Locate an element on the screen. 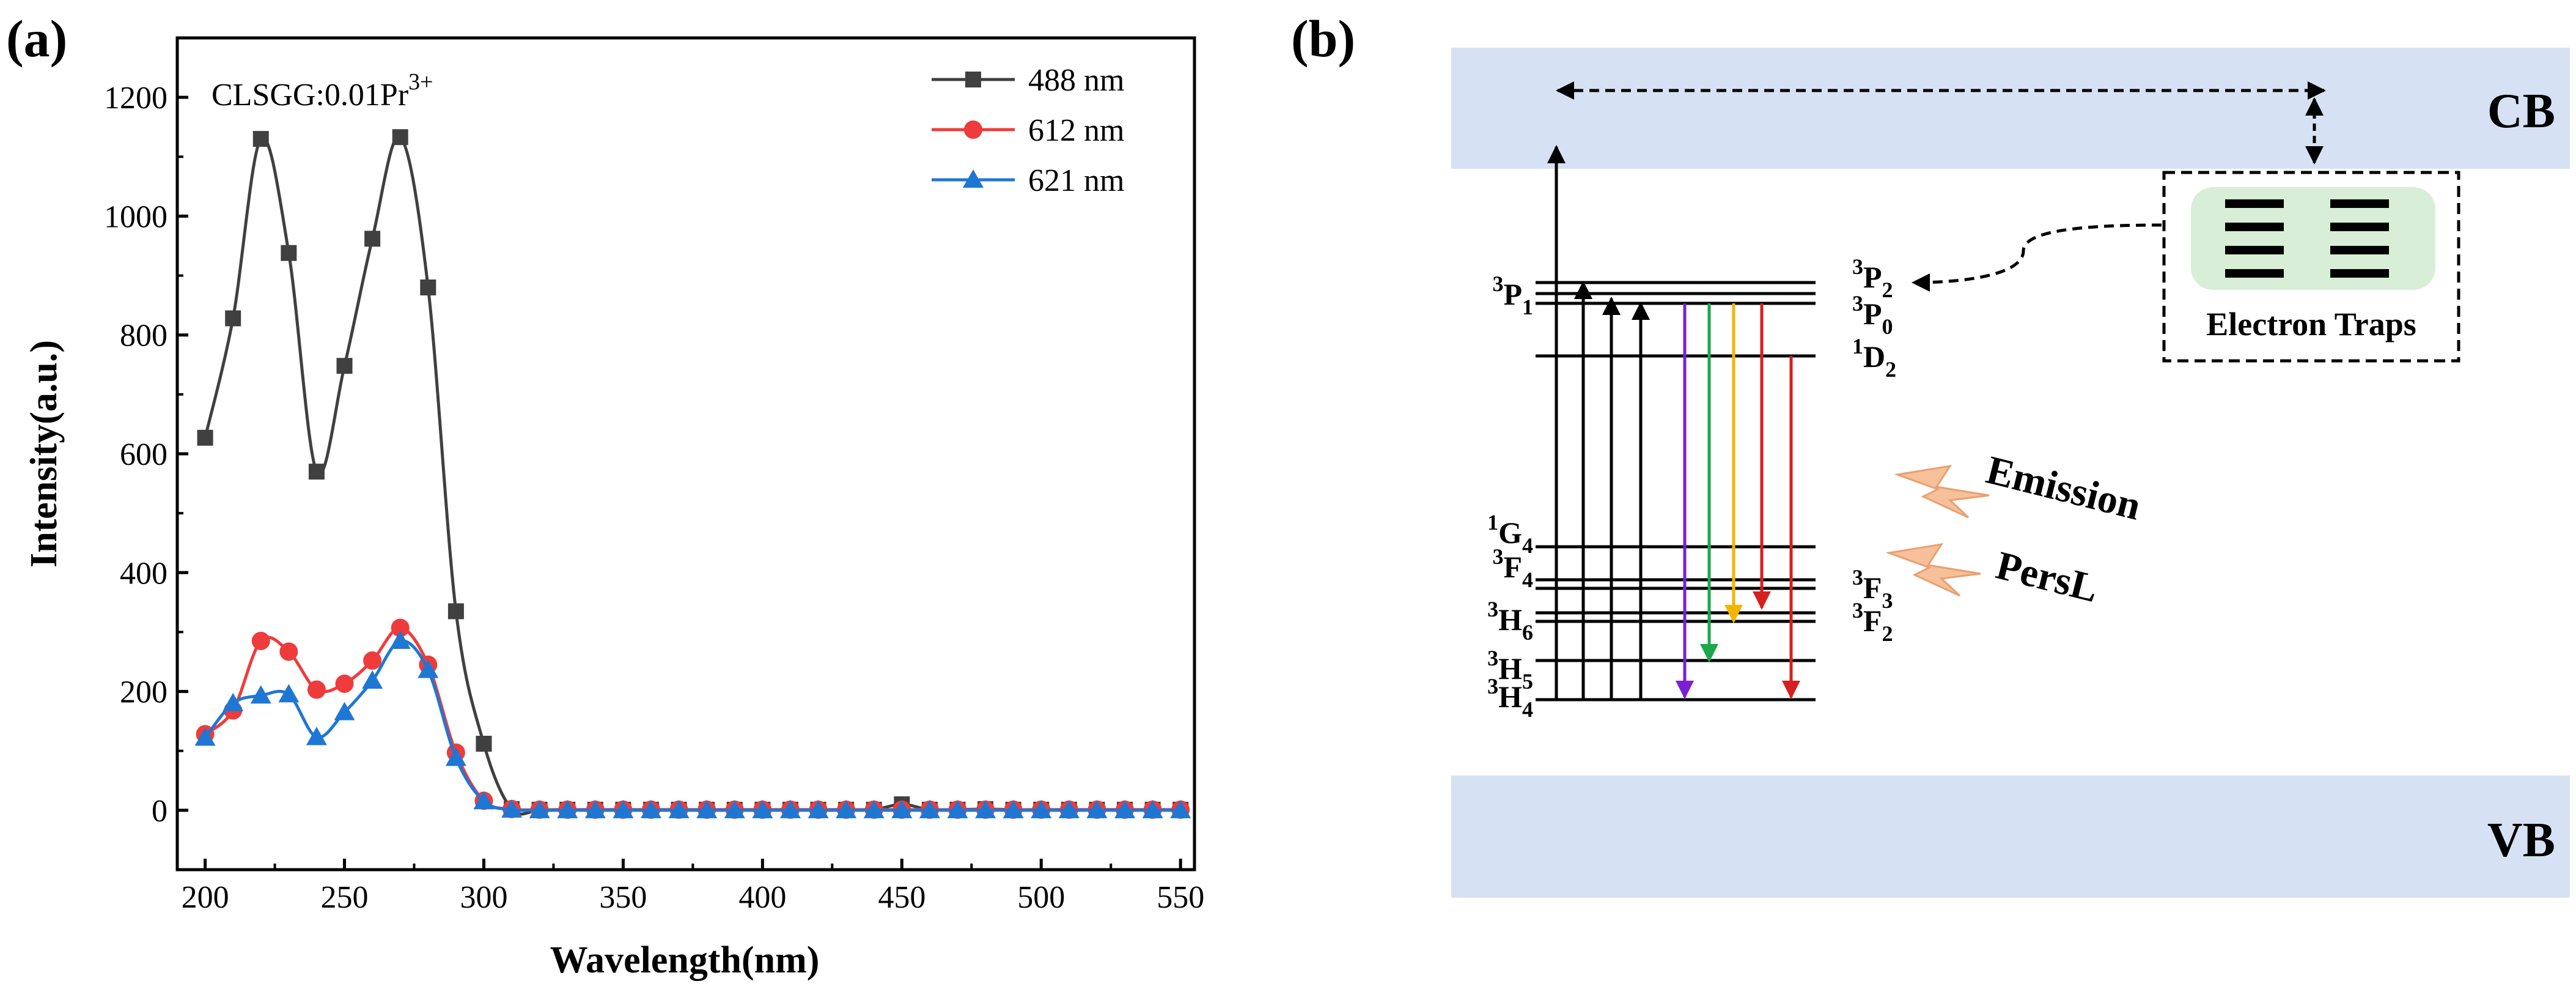 The height and width of the screenshot is (992, 2576). legend-label: 621 nm is located at coordinates (1076, 180).